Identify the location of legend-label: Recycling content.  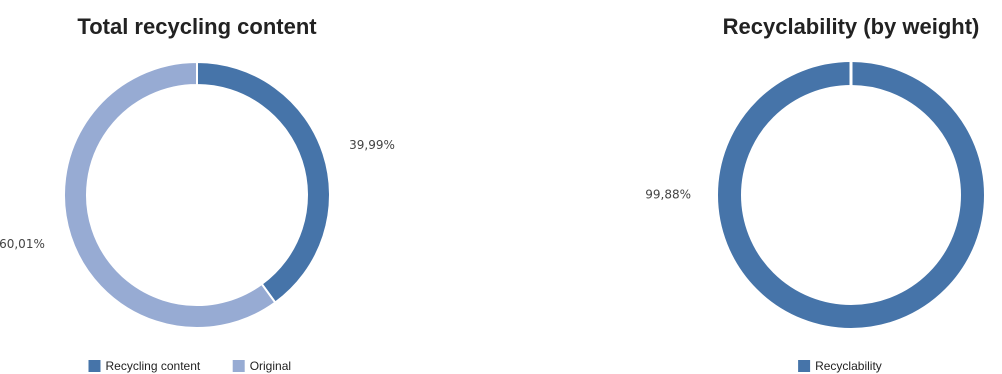
(153, 366).